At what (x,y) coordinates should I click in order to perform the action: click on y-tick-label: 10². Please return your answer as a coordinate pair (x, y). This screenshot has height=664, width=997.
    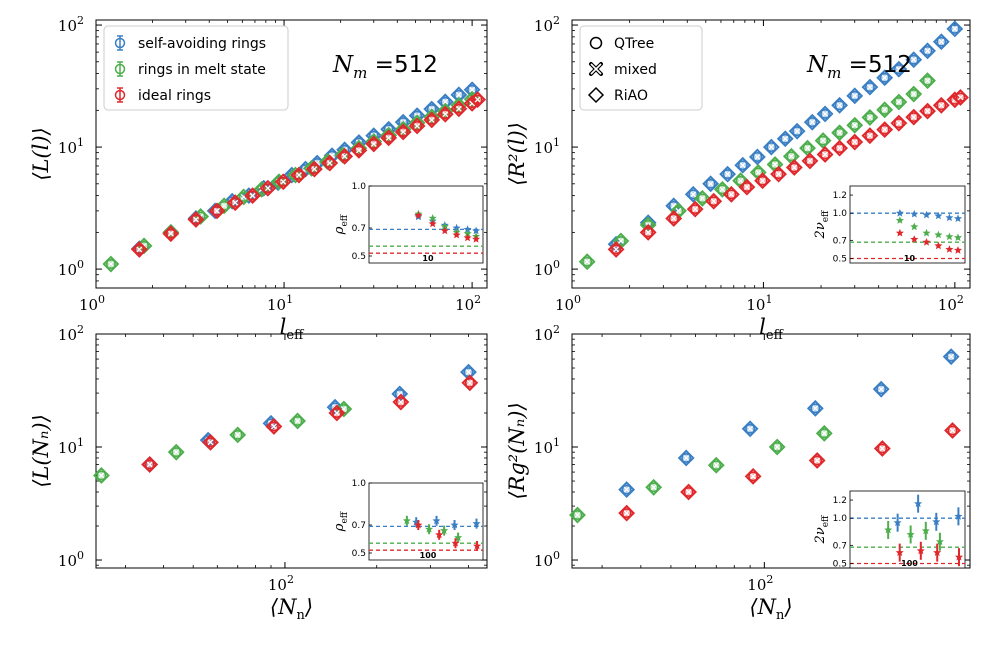
    Looking at the image, I should click on (71, 24).